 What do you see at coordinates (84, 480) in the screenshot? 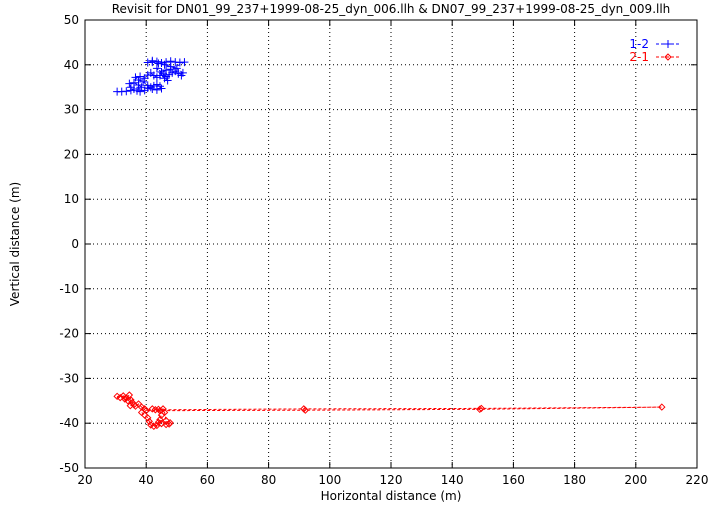
I see `x-tick-label: 20` at bounding box center [84, 480].